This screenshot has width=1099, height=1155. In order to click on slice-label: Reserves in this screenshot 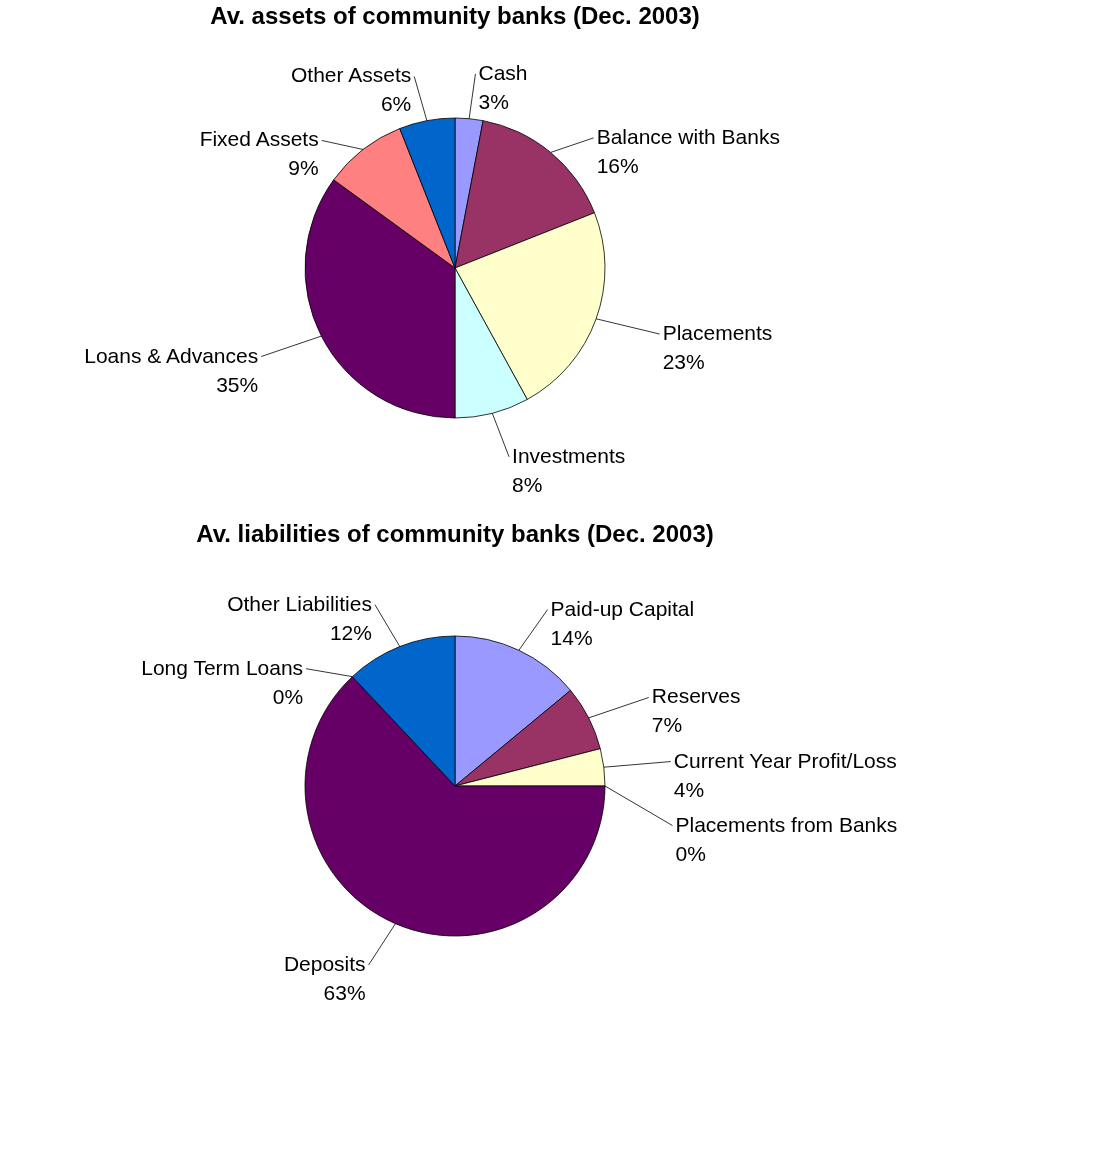, I will do `click(696, 696)`.